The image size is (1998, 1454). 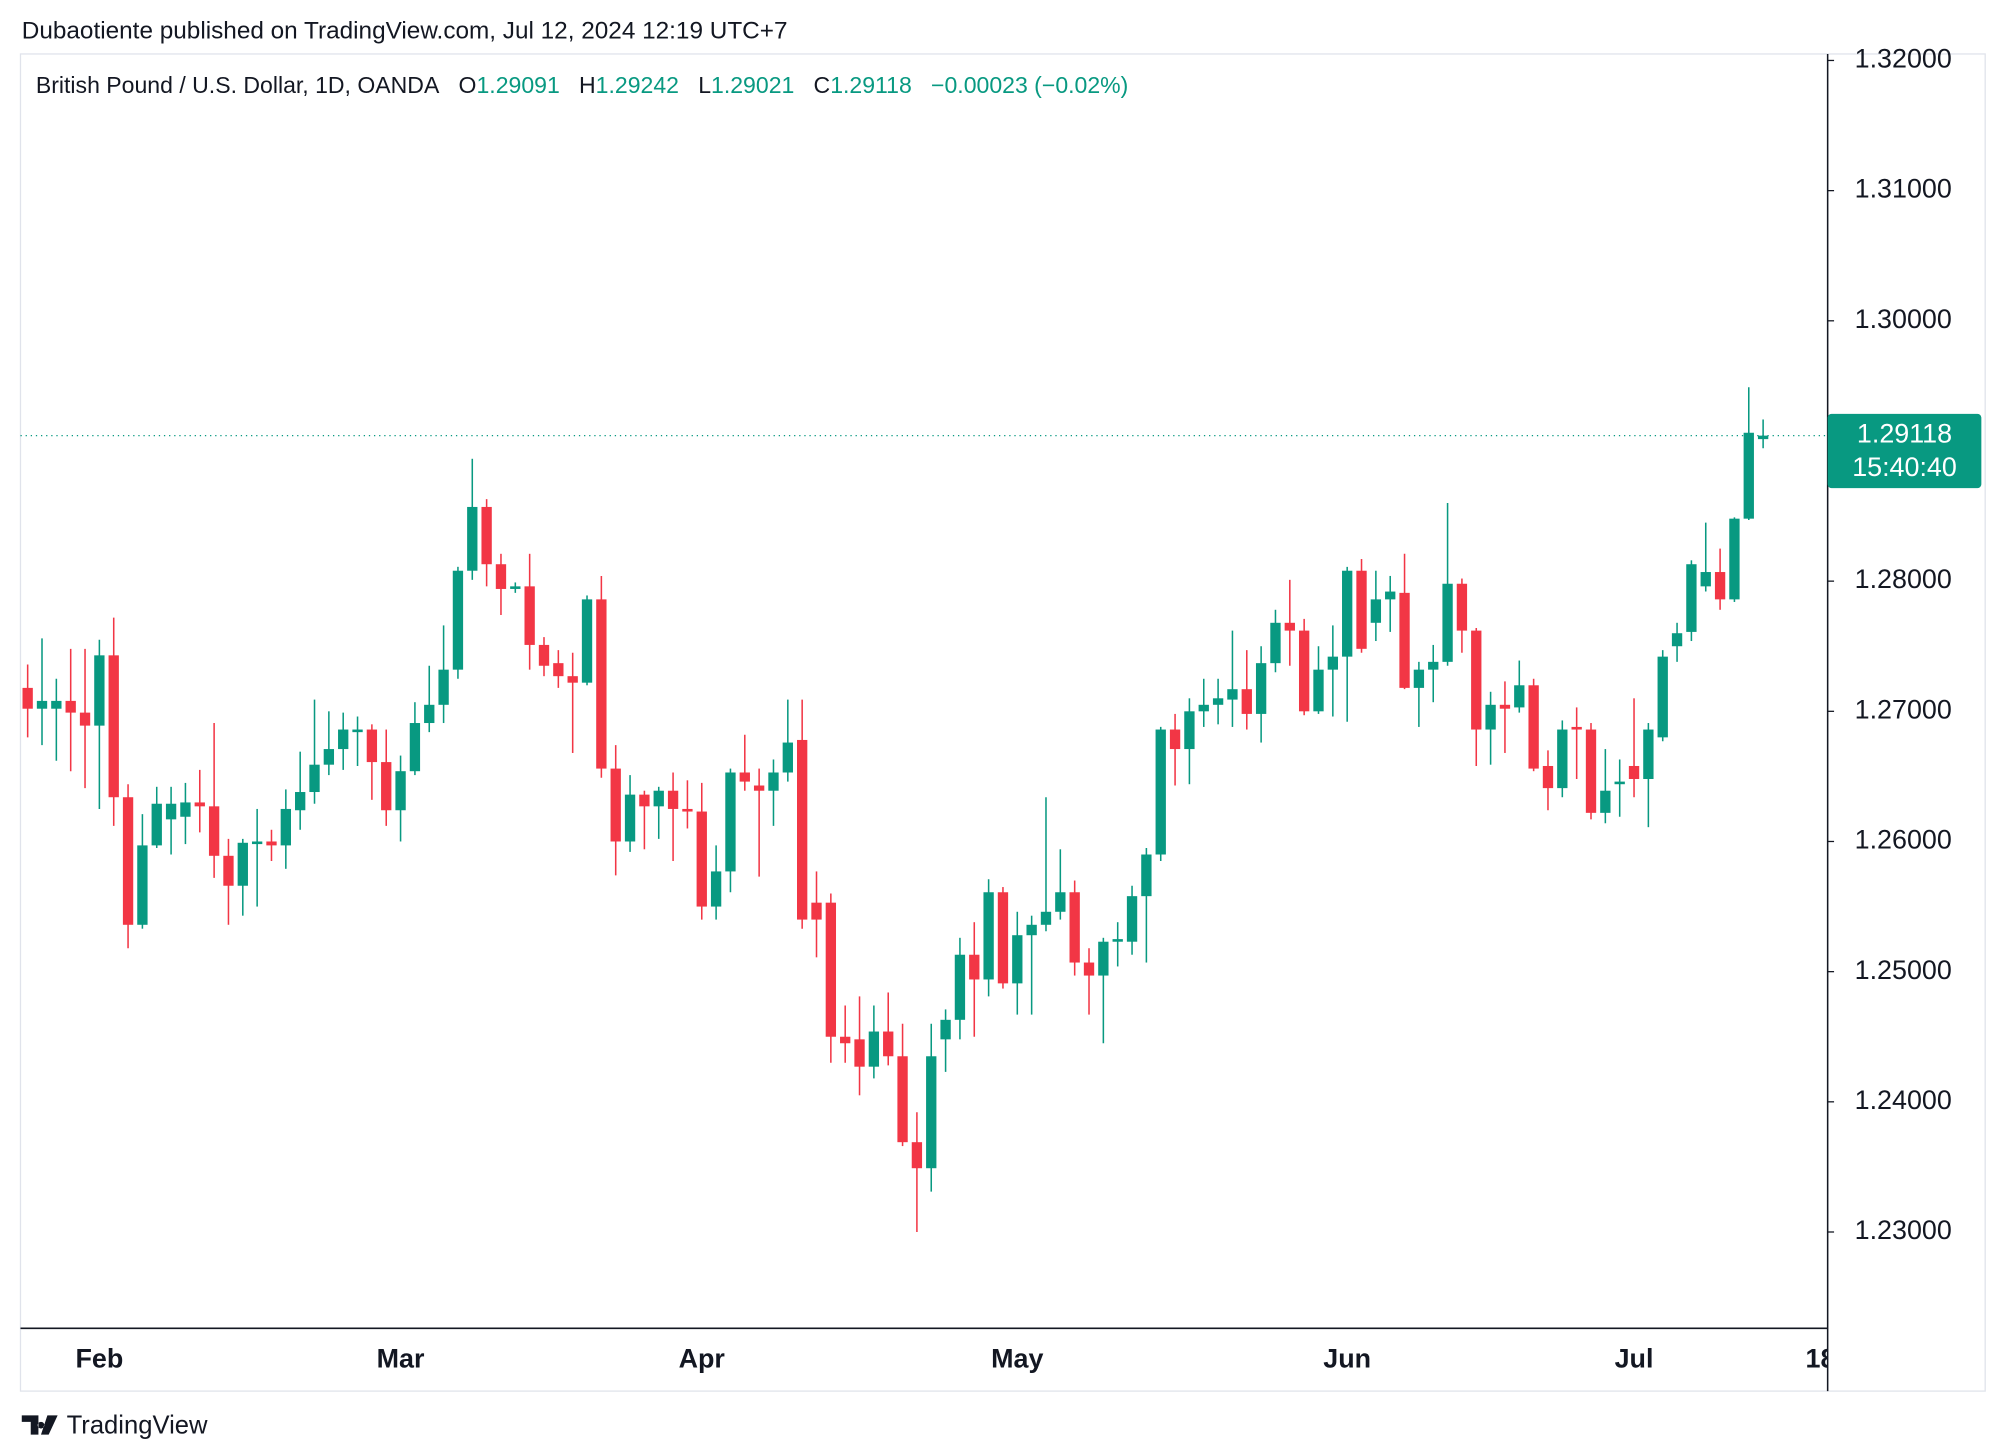 What do you see at coordinates (401, 1358) in the screenshot?
I see `x-tick-label: Mar` at bounding box center [401, 1358].